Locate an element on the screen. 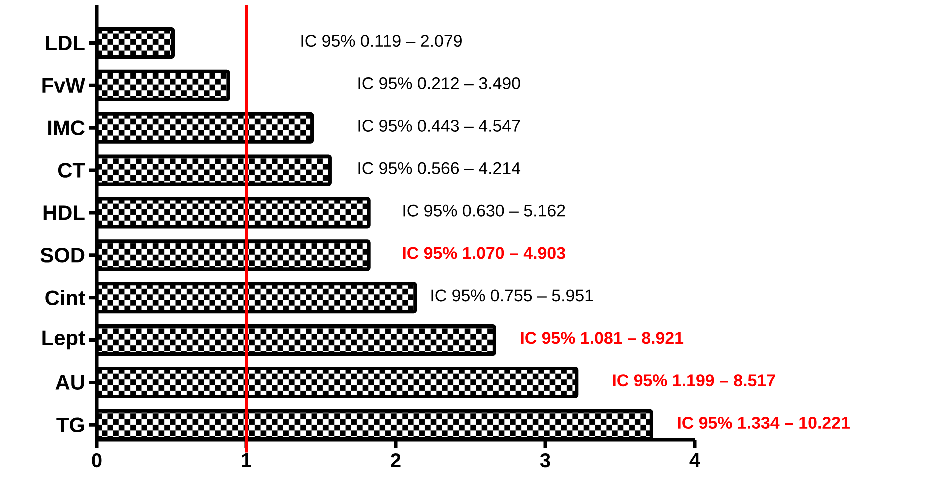 This screenshot has height=493, width=944. annotation: IC 95% 1.334 – 10.221 is located at coordinates (764, 423).